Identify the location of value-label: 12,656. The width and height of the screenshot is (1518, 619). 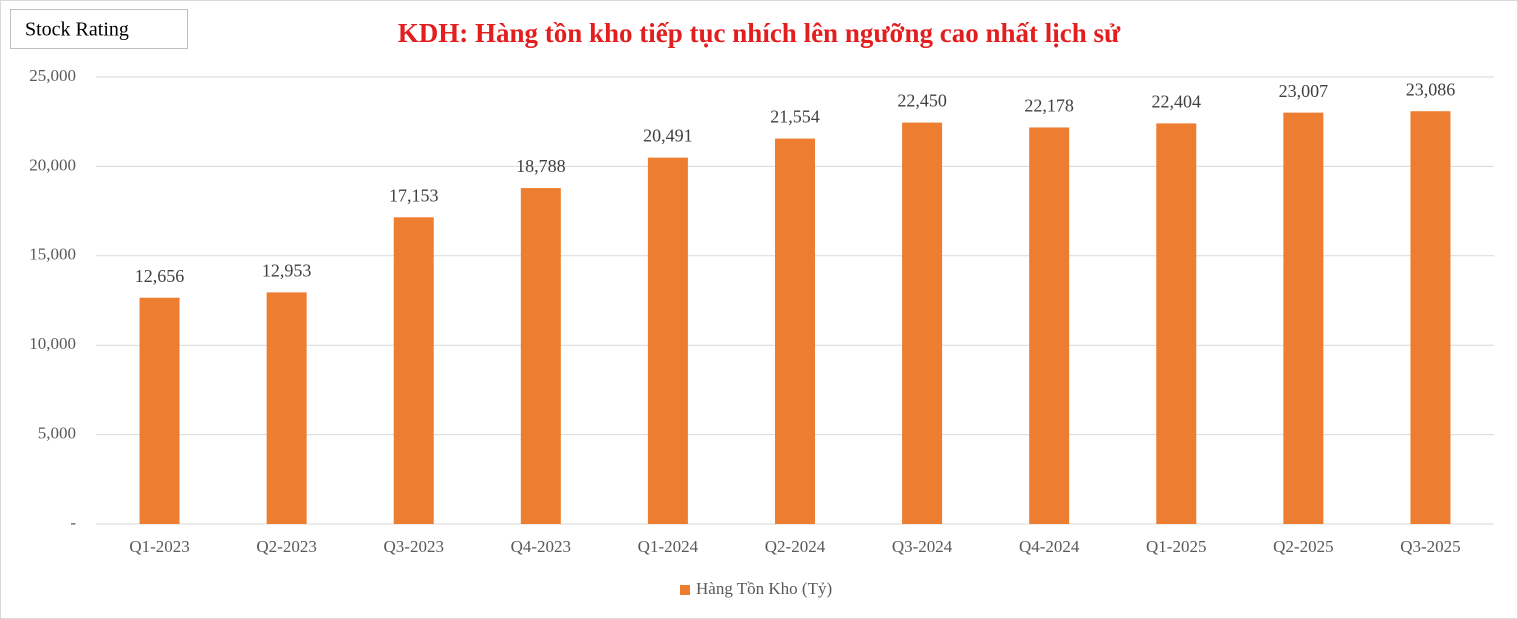
(160, 276).